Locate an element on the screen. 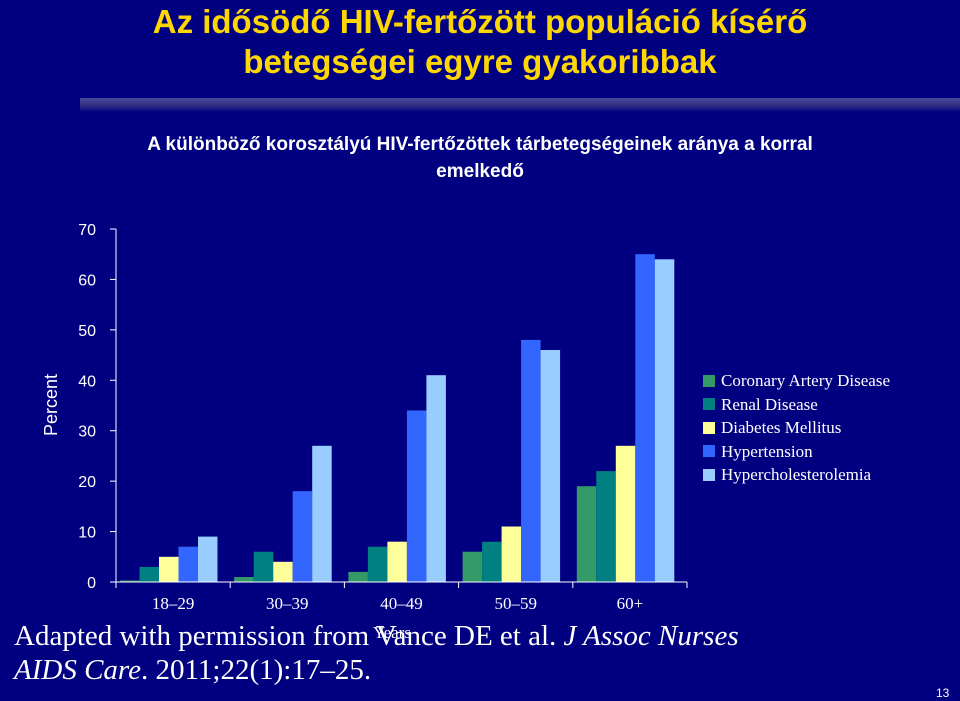  citation-journal-cont: AIDS Care is located at coordinates (77, 670).